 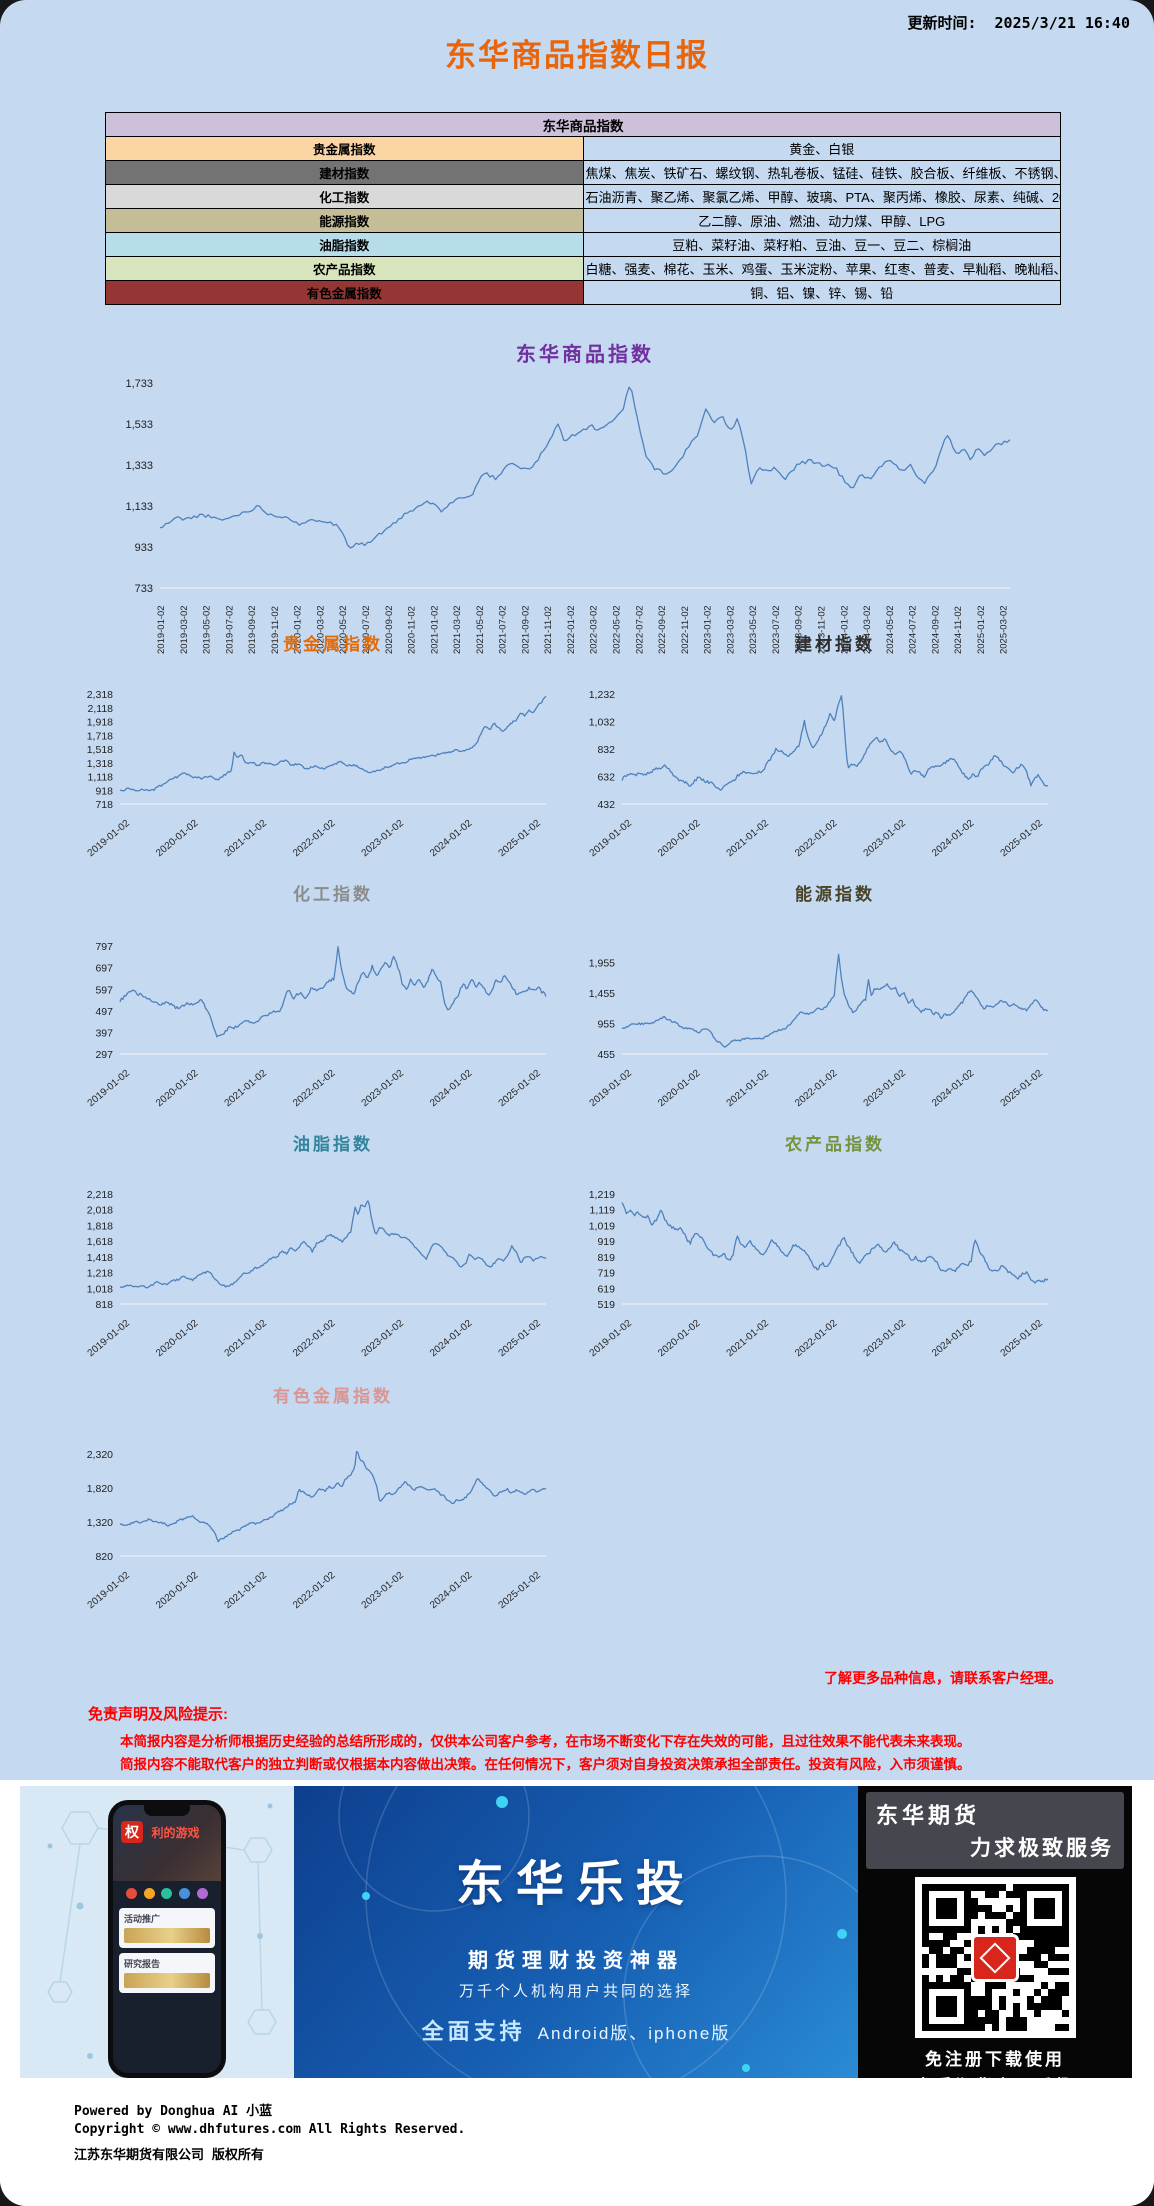 What do you see at coordinates (634, 2033) in the screenshot?
I see `ad-platforms-list: Android版、iphone版` at bounding box center [634, 2033].